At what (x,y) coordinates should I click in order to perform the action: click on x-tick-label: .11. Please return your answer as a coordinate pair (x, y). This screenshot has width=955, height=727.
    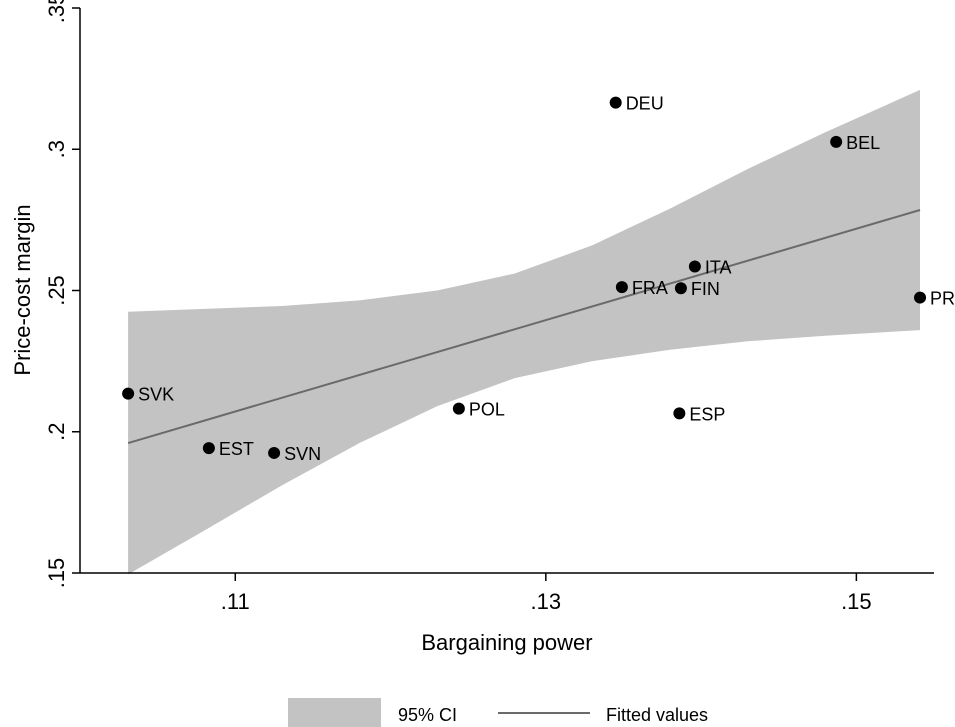
    Looking at the image, I should click on (235, 601).